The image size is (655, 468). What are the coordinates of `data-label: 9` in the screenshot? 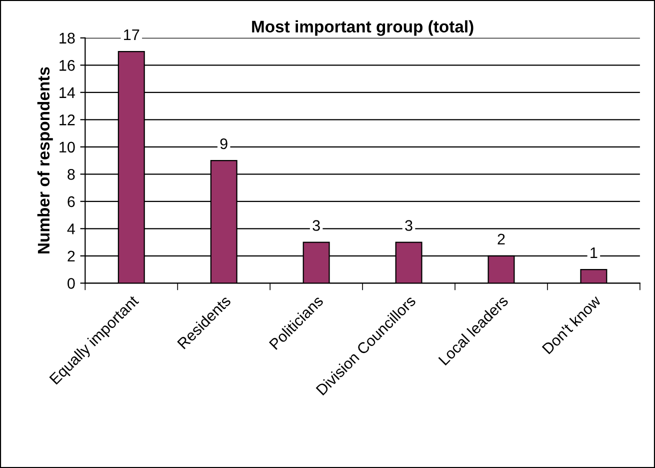 It's located at (224, 144).